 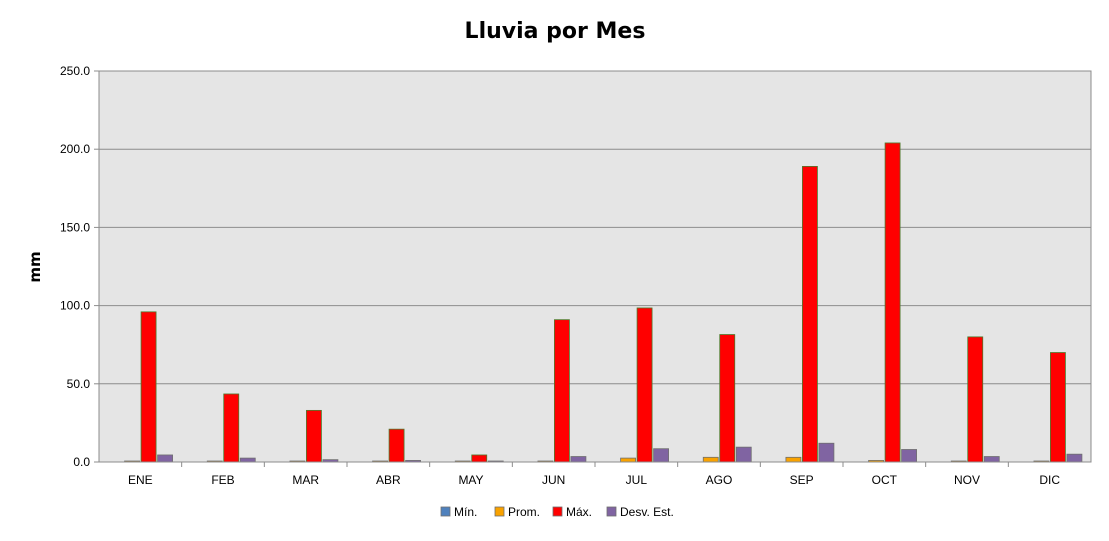 I want to click on x-axis-categories: ENE FEB MAR ABR MAY JUN JUL AGO SEP OCT NOV DIC, so click(x=594, y=474).